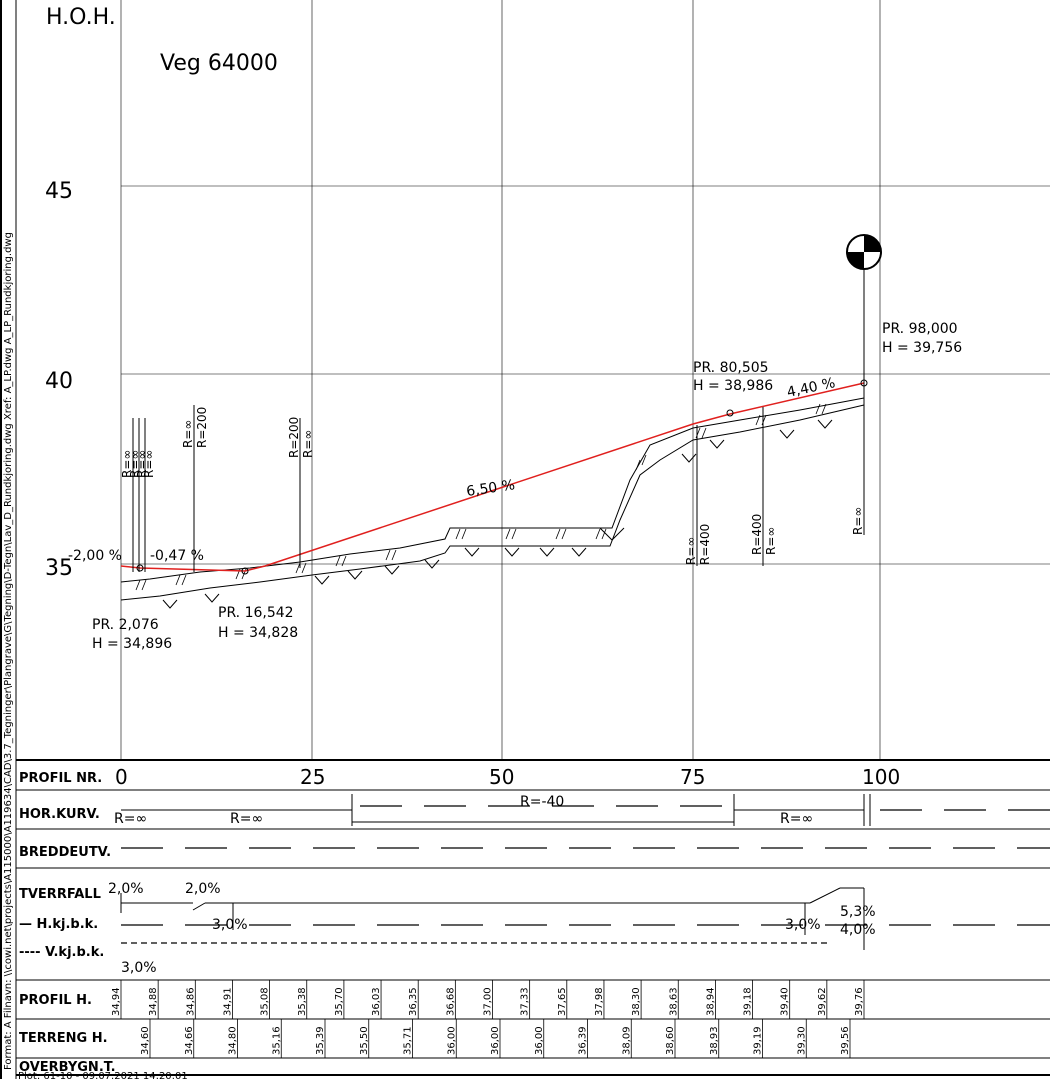 The height and width of the screenshot is (1079, 1050). Describe the element at coordinates (95, 556) in the screenshot. I see `slope-label-1: -2,00 %` at that location.